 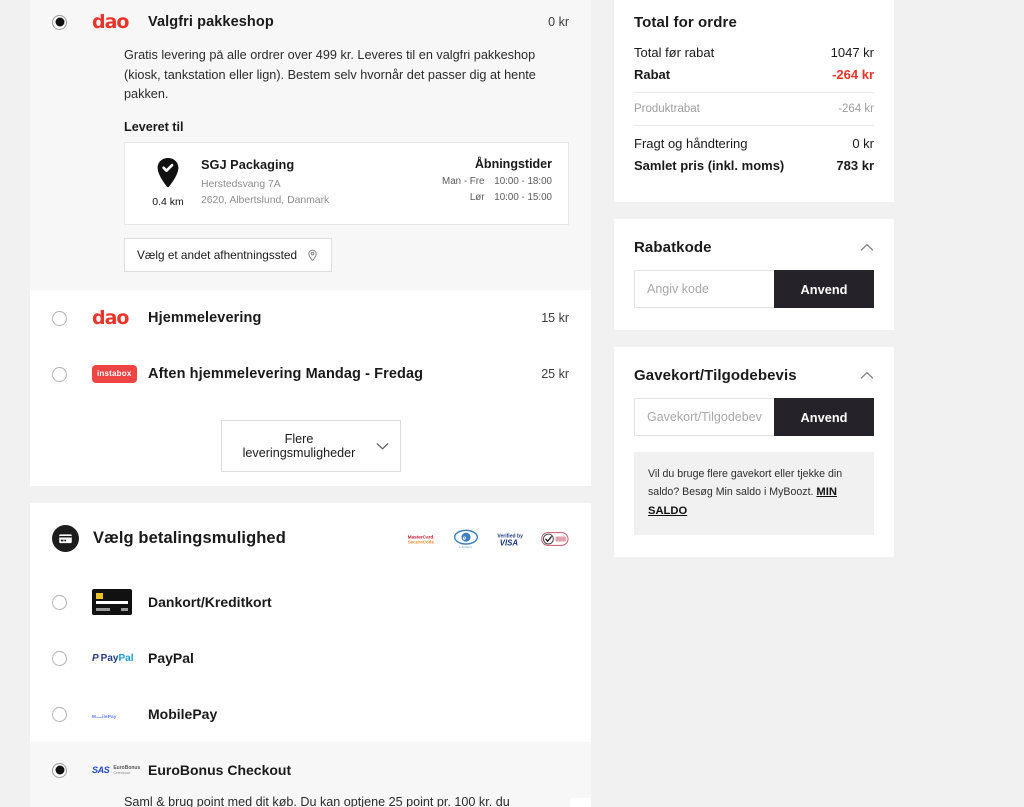 What do you see at coordinates (754, 143) in the screenshot?
I see `summary-row-shipping: Fragt og håndtering 0 kr` at bounding box center [754, 143].